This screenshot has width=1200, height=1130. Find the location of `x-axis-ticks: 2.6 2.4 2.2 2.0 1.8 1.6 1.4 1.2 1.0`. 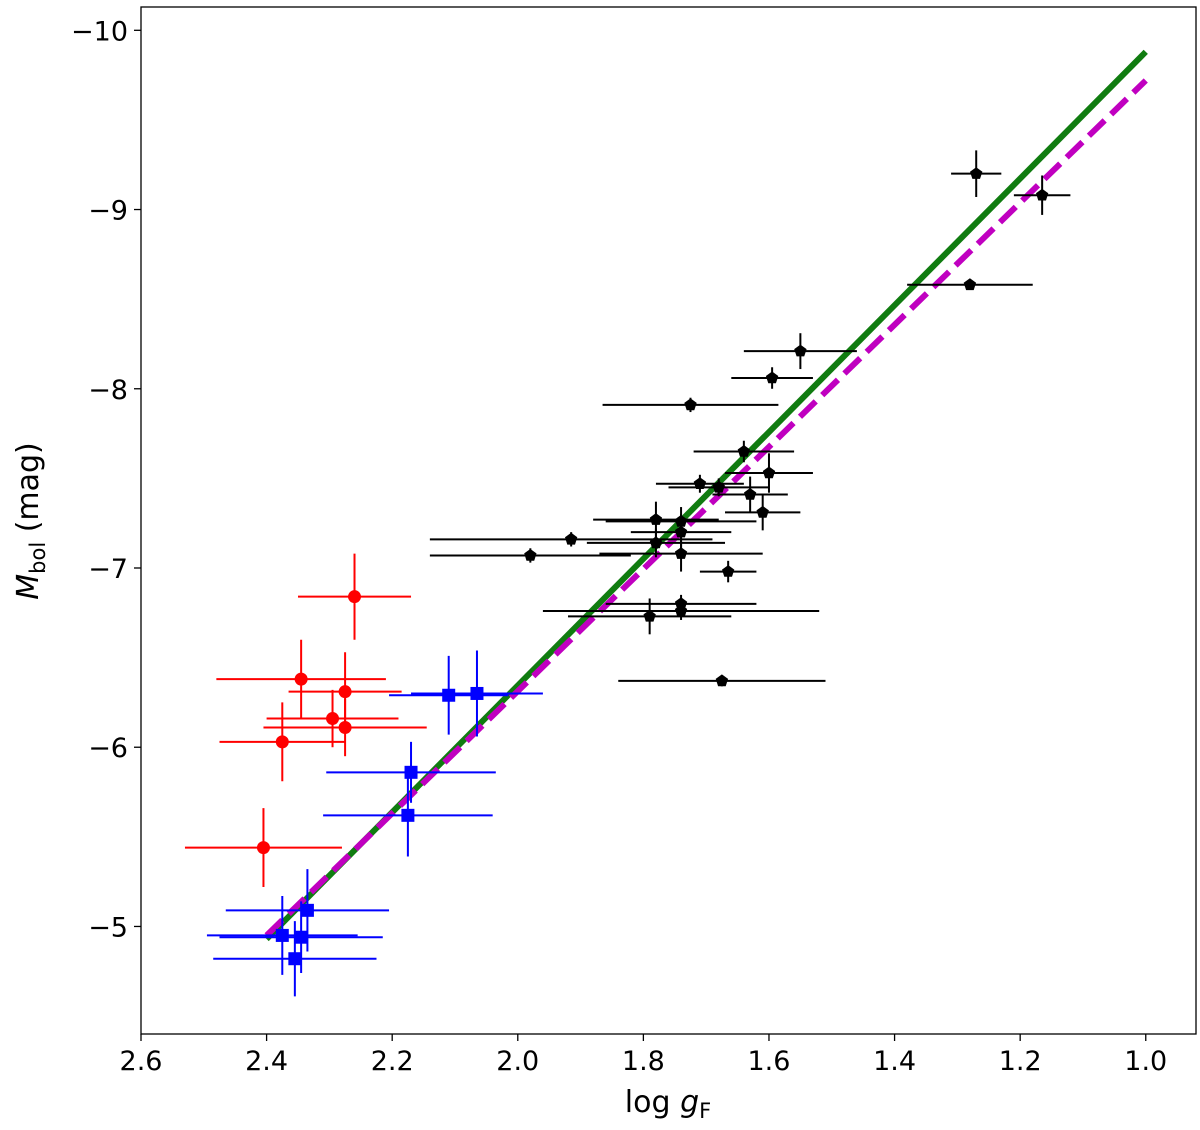

x-axis-ticks: 2.6 2.4 2.2 2.0 1.8 1.6 1.4 1.2 1.0 is located at coordinates (643, 1055).